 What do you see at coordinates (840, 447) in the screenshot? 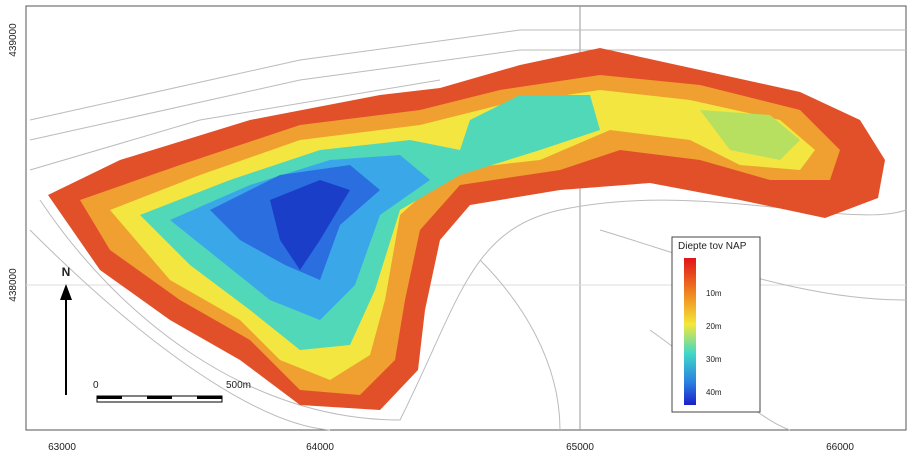
I see `x-coord-label: 66000` at bounding box center [840, 447].